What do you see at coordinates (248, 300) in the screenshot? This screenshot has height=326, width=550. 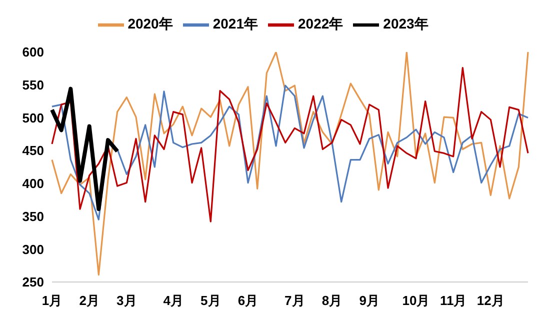 I see `x-tick-label: 6月` at bounding box center [248, 300].